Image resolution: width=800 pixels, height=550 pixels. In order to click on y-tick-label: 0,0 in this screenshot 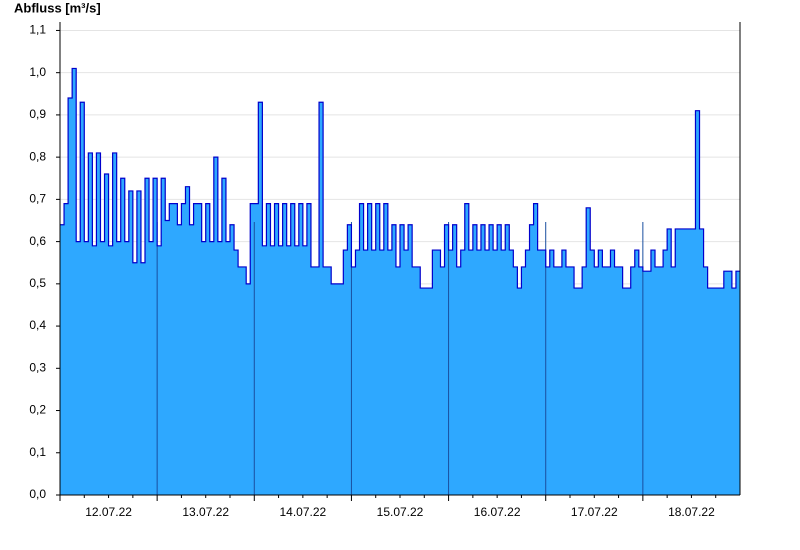, I will do `click(37, 494)`.